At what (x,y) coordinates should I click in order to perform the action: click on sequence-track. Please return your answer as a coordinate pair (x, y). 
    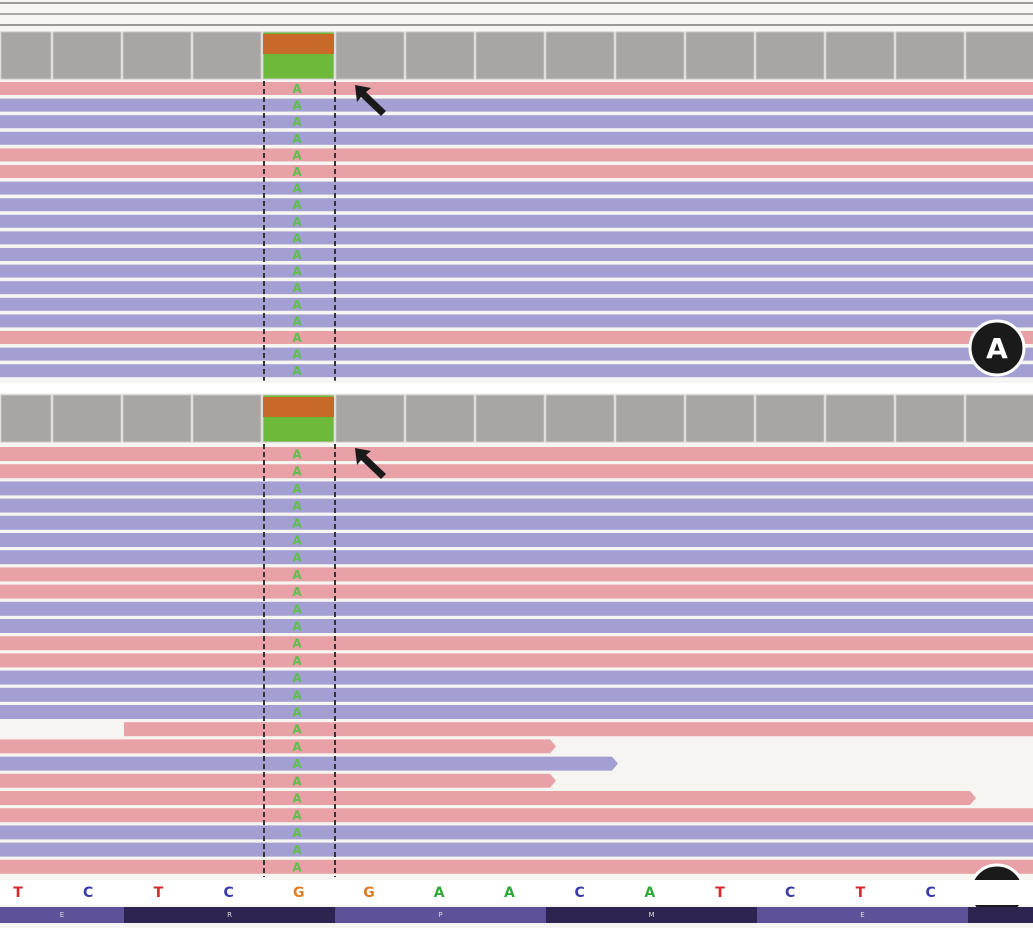
    Looking at the image, I should click on (516, 892).